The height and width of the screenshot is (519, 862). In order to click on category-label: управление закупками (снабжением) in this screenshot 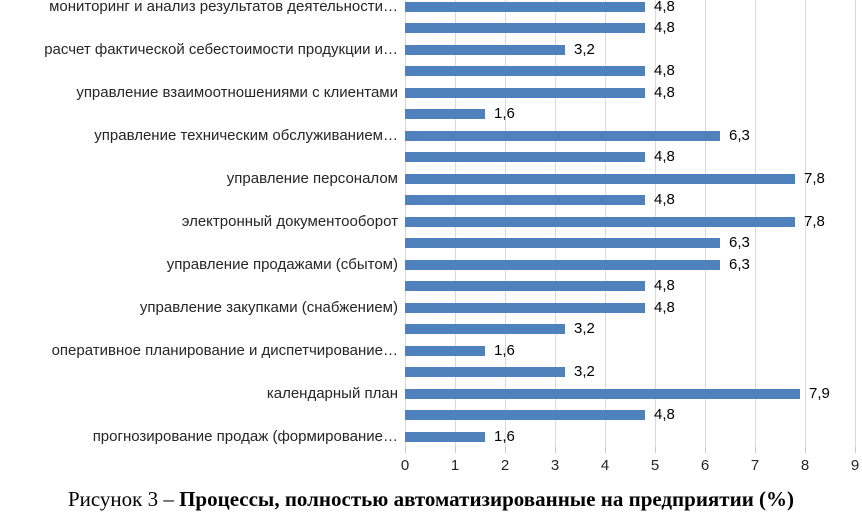, I will do `click(268, 308)`.